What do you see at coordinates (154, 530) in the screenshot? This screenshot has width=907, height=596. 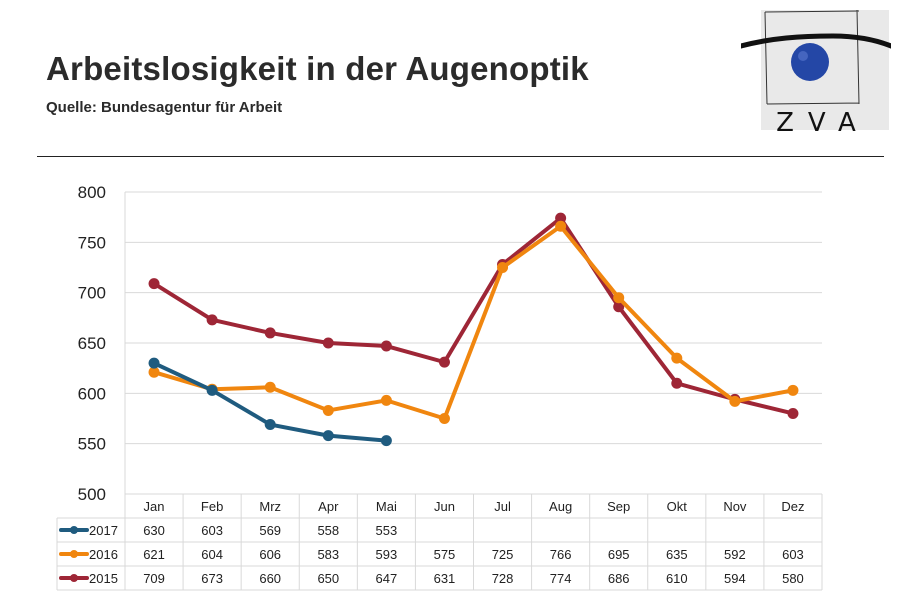 I see `table-cell-value: 630` at bounding box center [154, 530].